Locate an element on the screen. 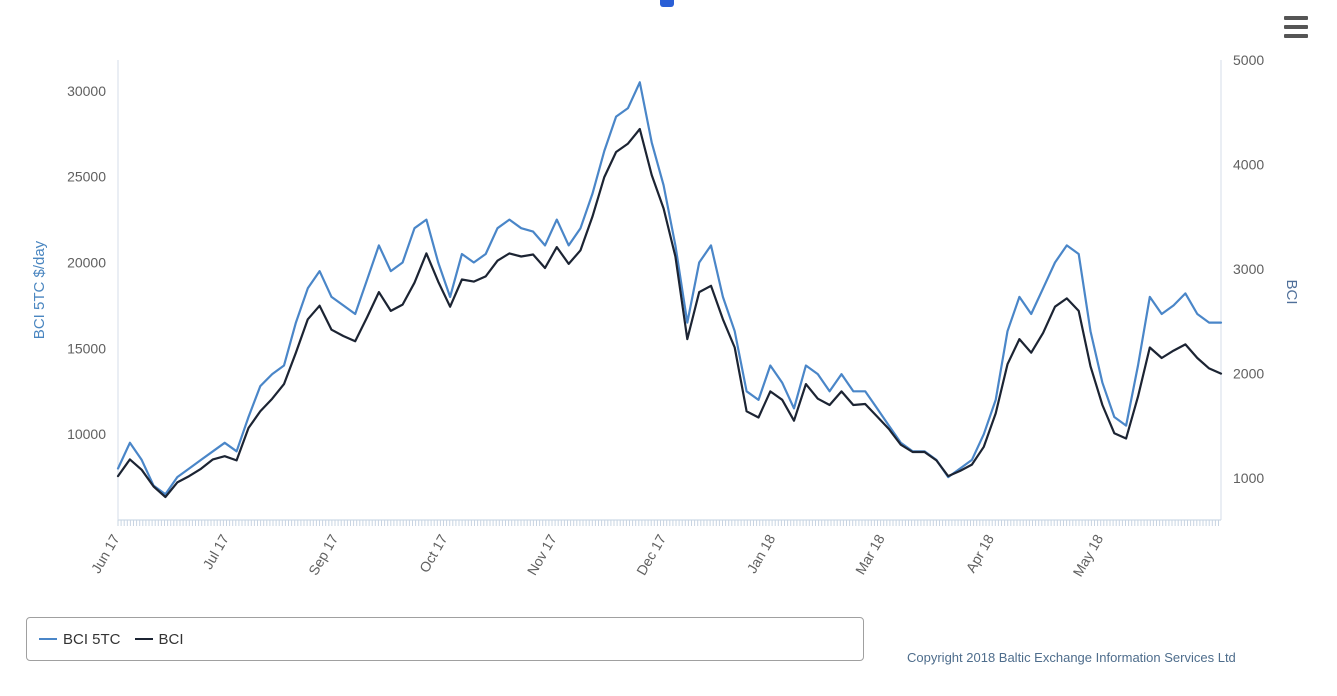 The height and width of the screenshot is (696, 1337). x-tick-label: Jun 17 is located at coordinates (105, 553).